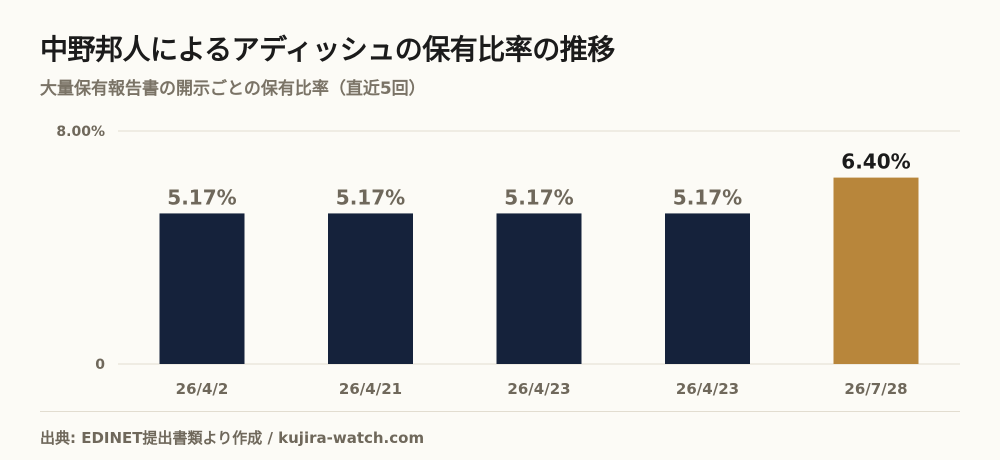 This screenshot has height=460, width=1000. Describe the element at coordinates (233, 89) in the screenshot. I see `chart-subtitle: 大量保有報告書の開示ごとの保有比率（直近5回）` at that location.